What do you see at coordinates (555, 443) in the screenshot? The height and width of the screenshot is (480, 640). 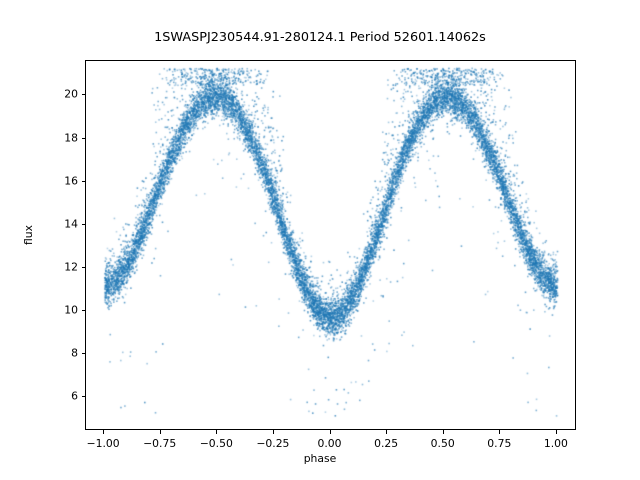 I see `x-tick-label: 1.00` at bounding box center [555, 443].